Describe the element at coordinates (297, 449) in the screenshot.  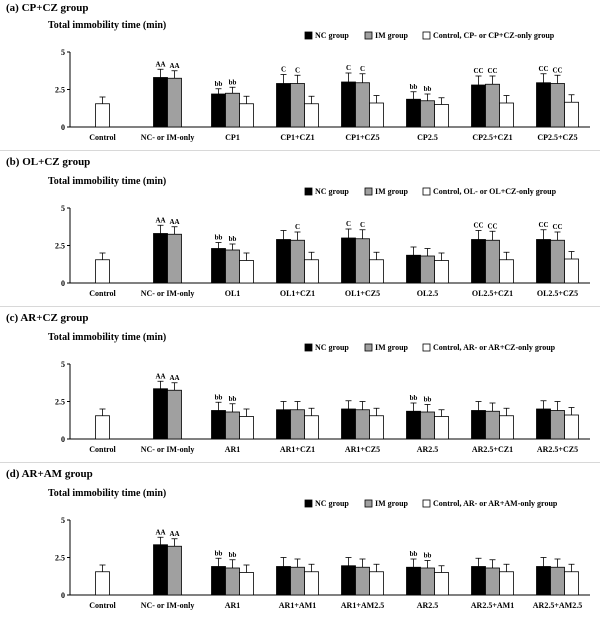
I see `category-label: AR1+CZ1` at that location.